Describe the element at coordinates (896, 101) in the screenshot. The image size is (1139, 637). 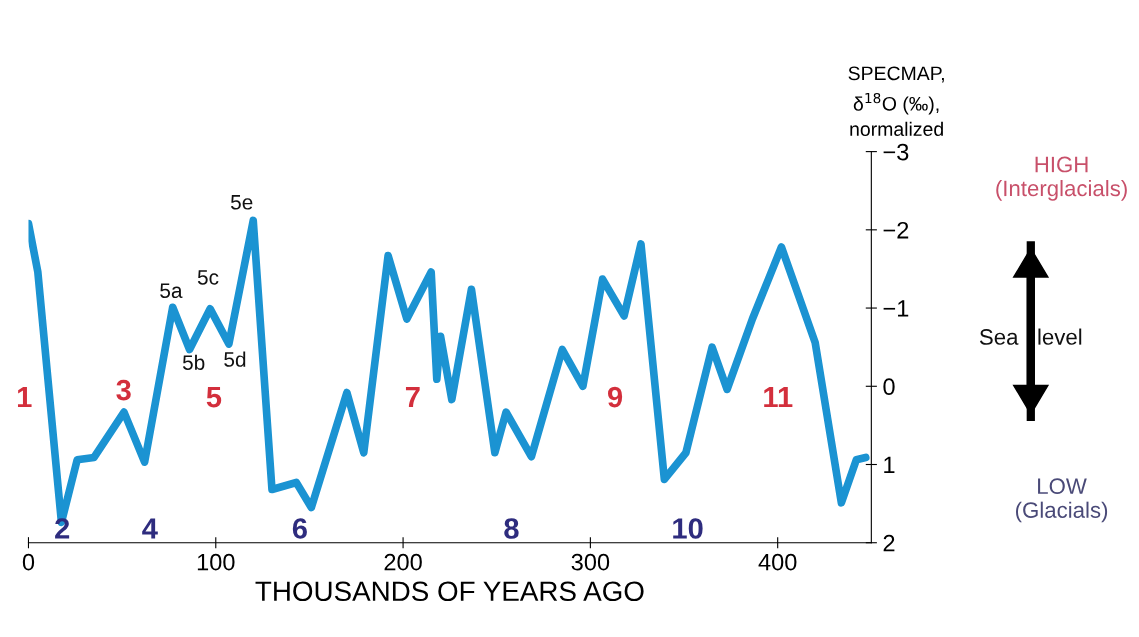
I see `y-axis-title: SPECMAP, δ$^{18}$O (‰), normalized` at that location.